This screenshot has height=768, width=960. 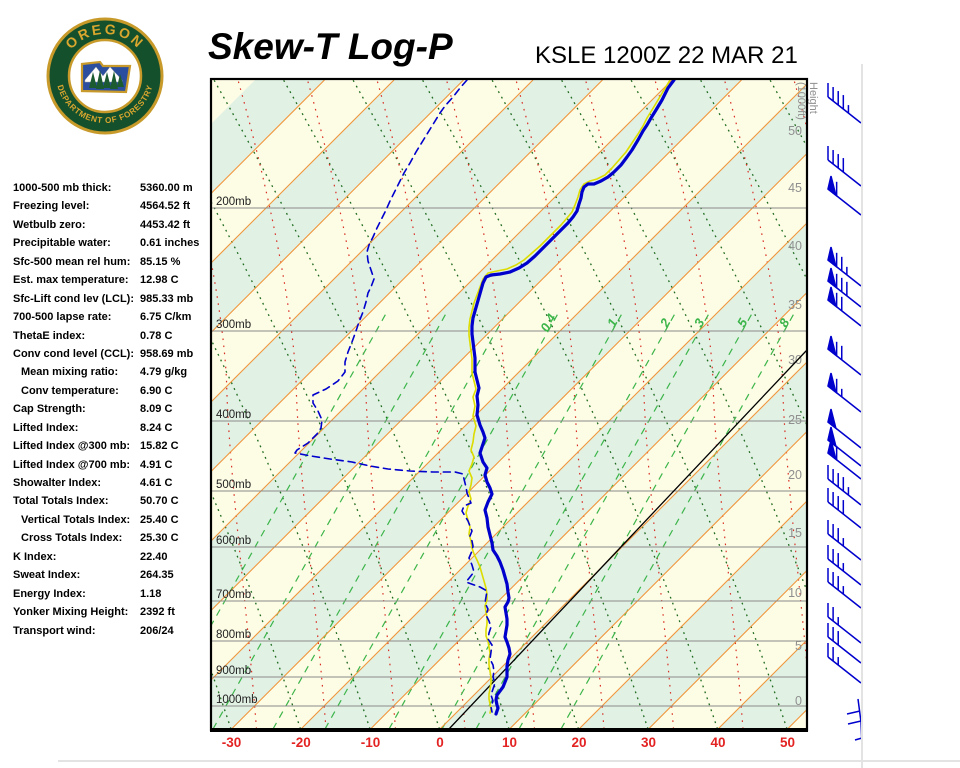 I want to click on stat-label: Conv cond level (CCL):, so click(x=74, y=353).